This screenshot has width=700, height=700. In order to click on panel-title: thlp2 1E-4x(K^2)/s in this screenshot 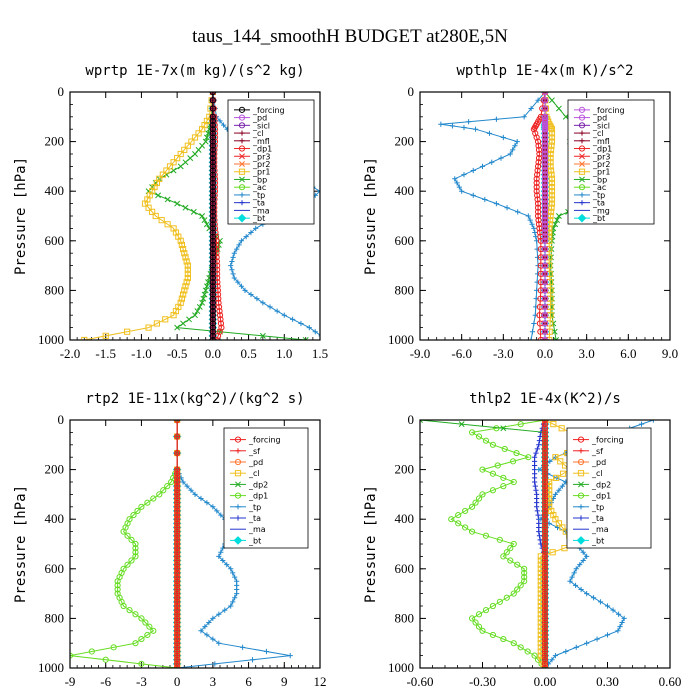, I will do `click(545, 399)`.